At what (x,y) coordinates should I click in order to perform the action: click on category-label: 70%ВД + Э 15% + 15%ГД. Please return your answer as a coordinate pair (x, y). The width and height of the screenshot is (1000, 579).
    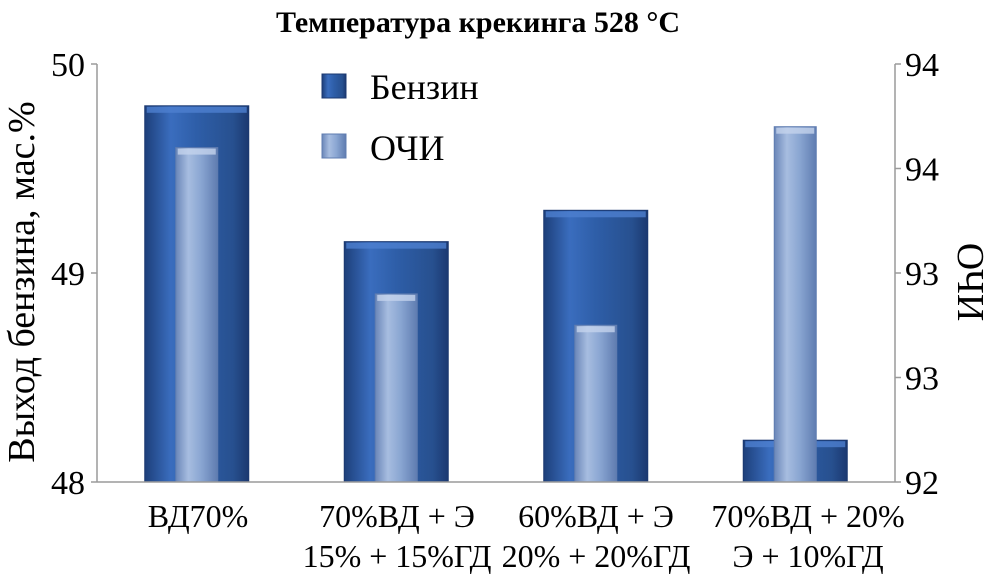
    Looking at the image, I should click on (397, 536).